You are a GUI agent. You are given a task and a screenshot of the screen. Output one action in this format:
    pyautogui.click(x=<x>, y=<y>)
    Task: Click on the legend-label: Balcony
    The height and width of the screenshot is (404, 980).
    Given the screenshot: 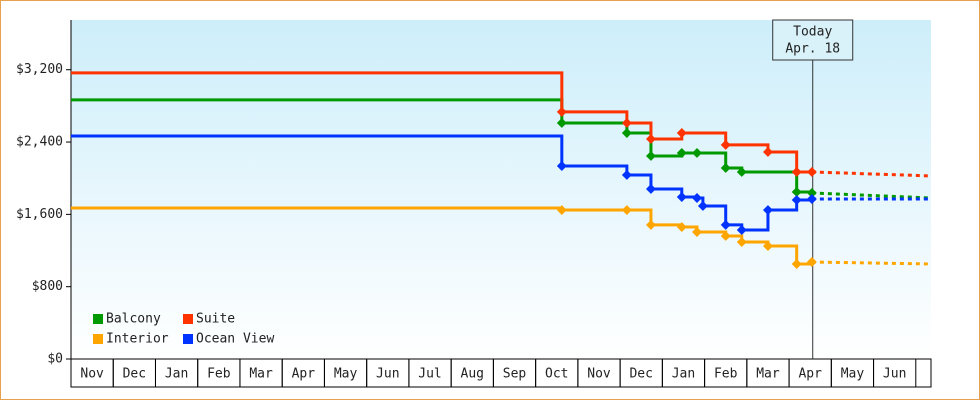 What is the action you would take?
    pyautogui.click(x=133, y=319)
    